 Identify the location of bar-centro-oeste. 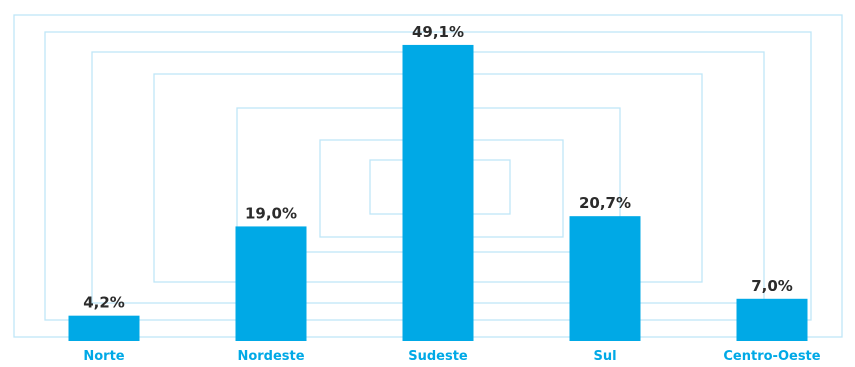
(772, 319).